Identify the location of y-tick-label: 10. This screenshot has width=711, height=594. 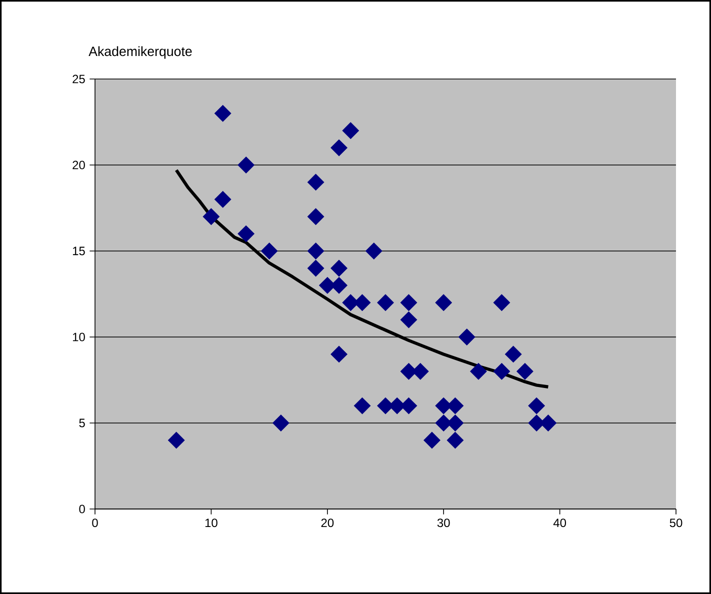
(78, 337).